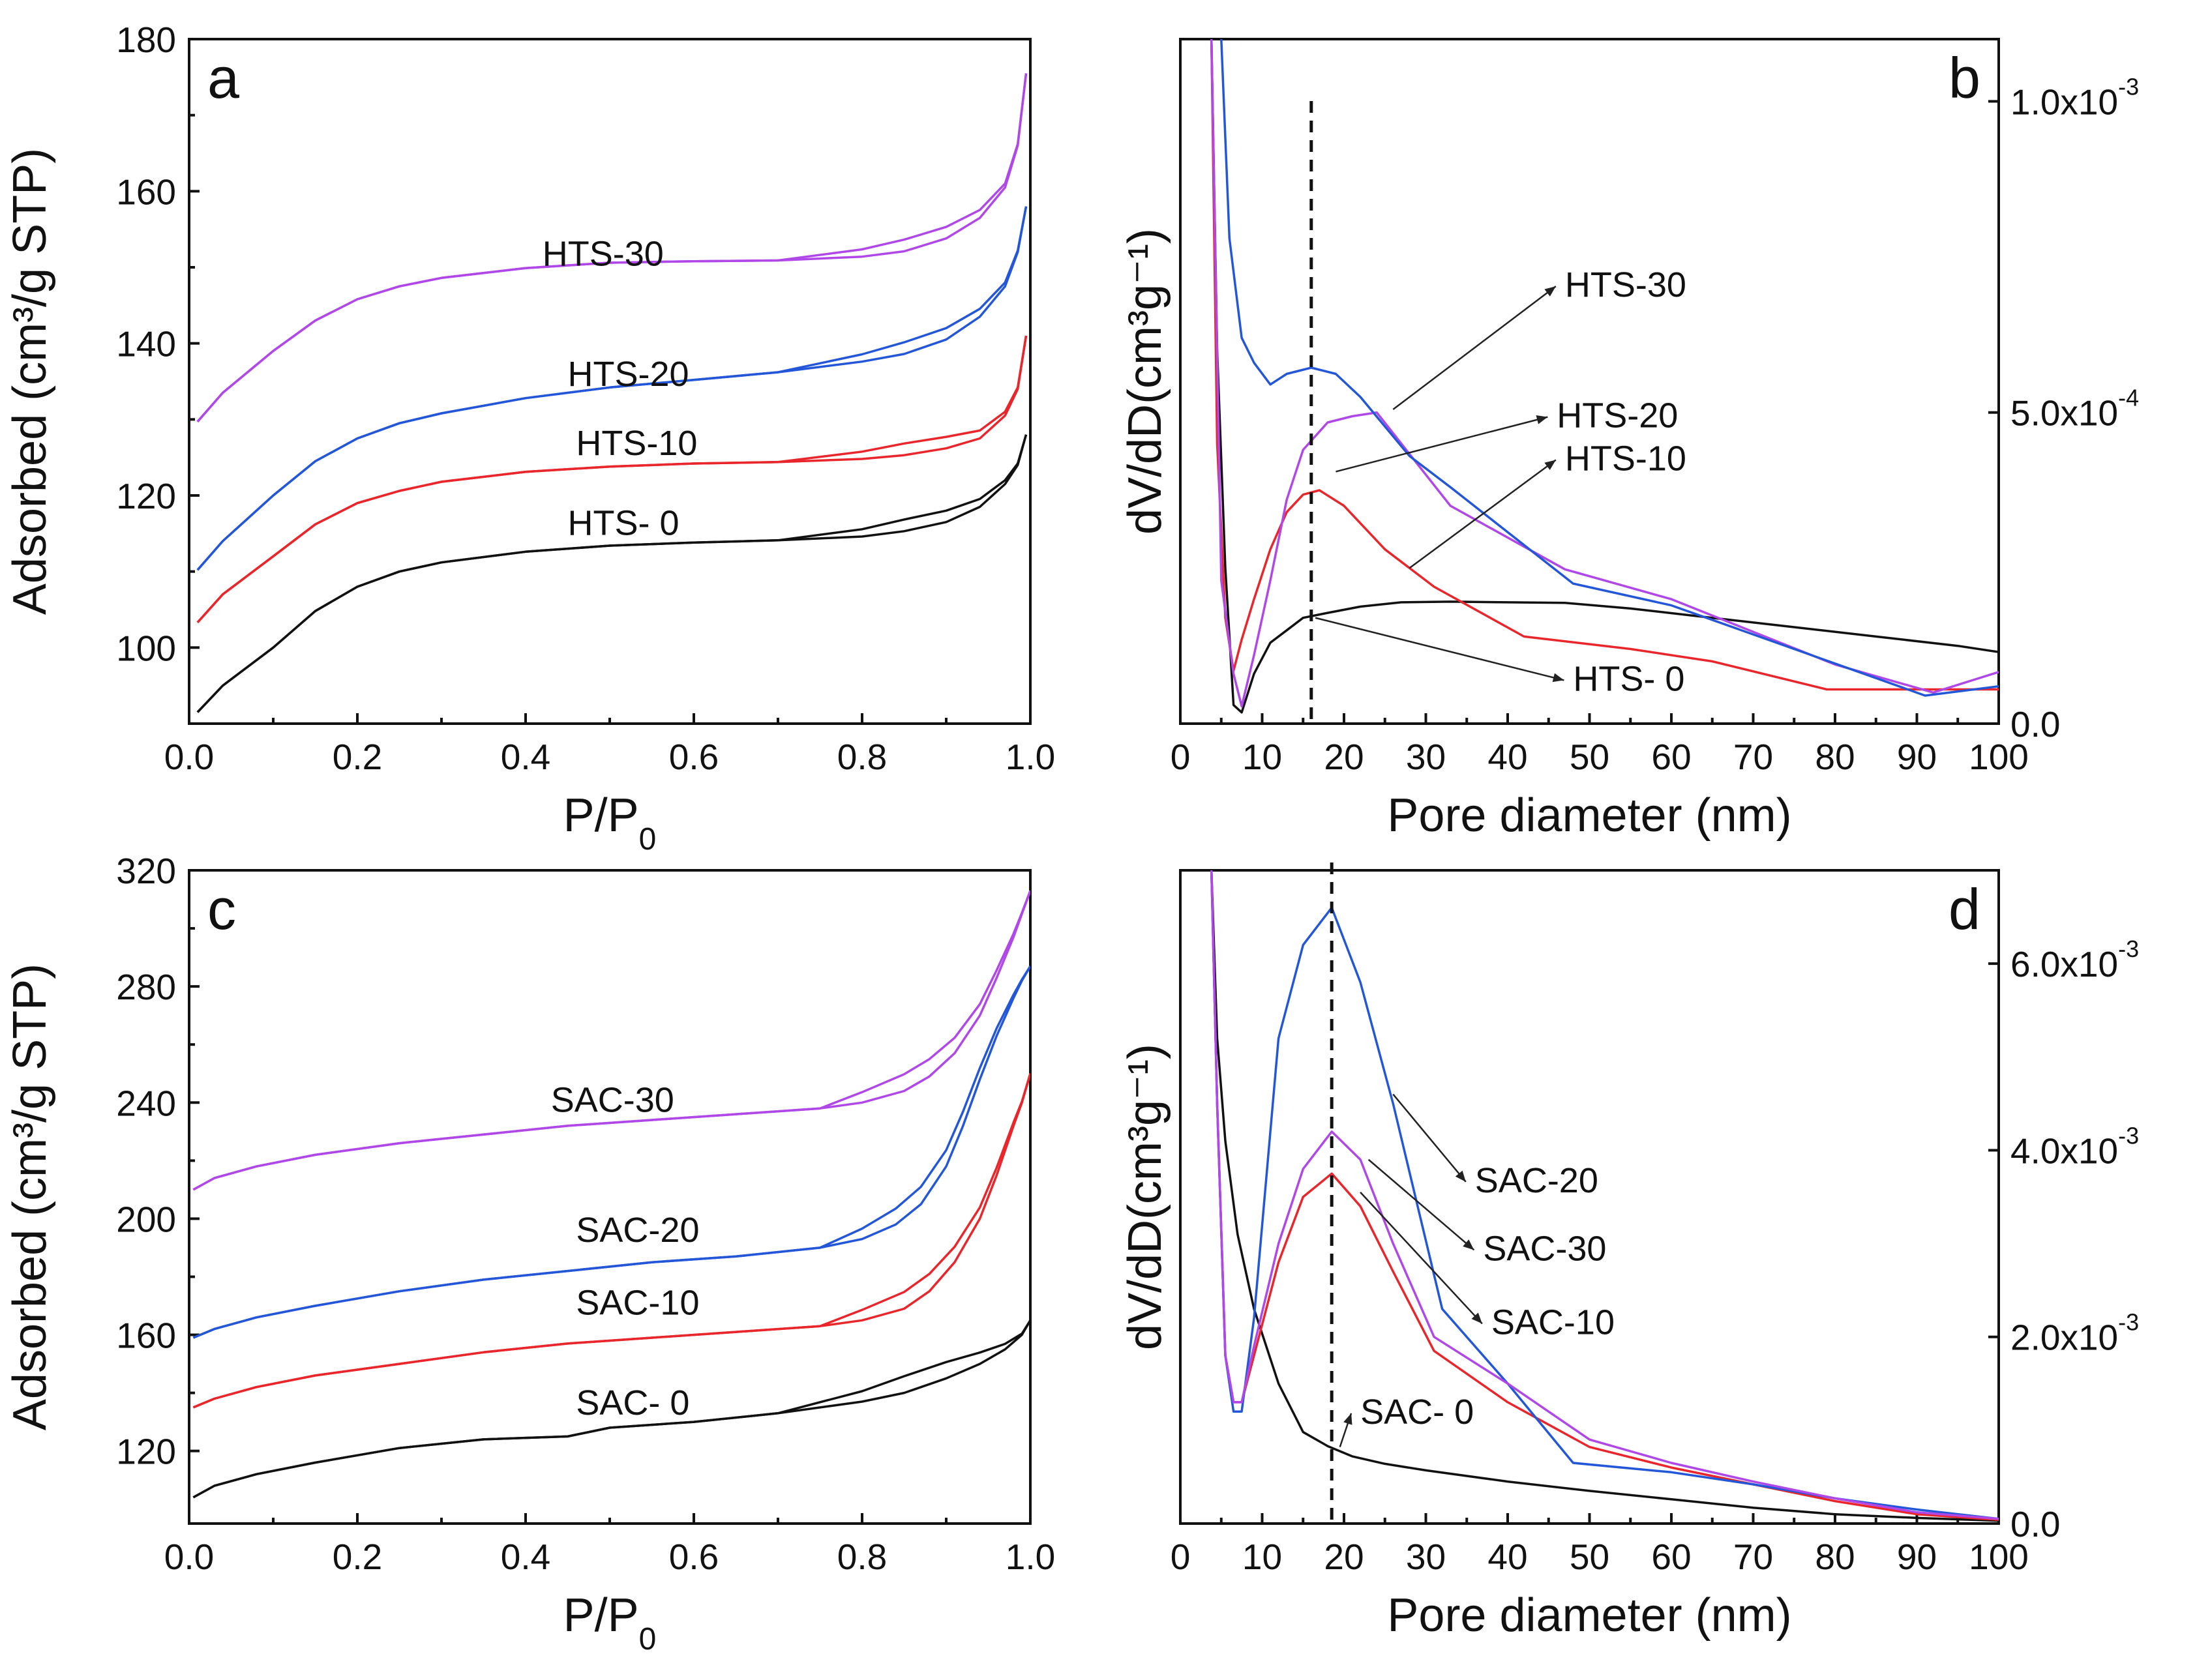 The width and height of the screenshot is (2195, 1680). Describe the element at coordinates (610, 1623) in the screenshot. I see `x-axis-label: P/P0` at that location.